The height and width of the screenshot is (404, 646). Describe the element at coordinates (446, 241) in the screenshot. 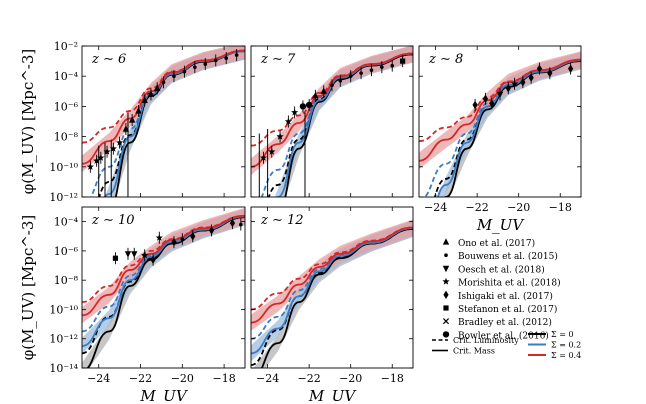

I see `legend-marker-triangle-up` at that location.